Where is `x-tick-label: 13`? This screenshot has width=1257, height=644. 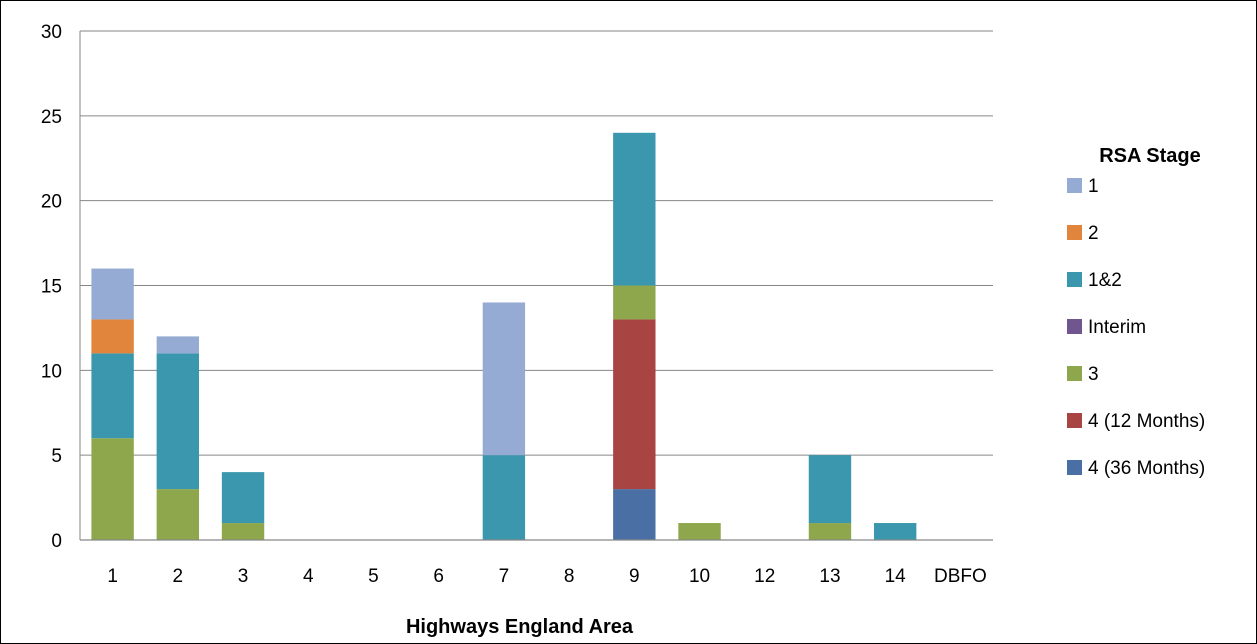 x-tick-label: 13 is located at coordinates (829, 576).